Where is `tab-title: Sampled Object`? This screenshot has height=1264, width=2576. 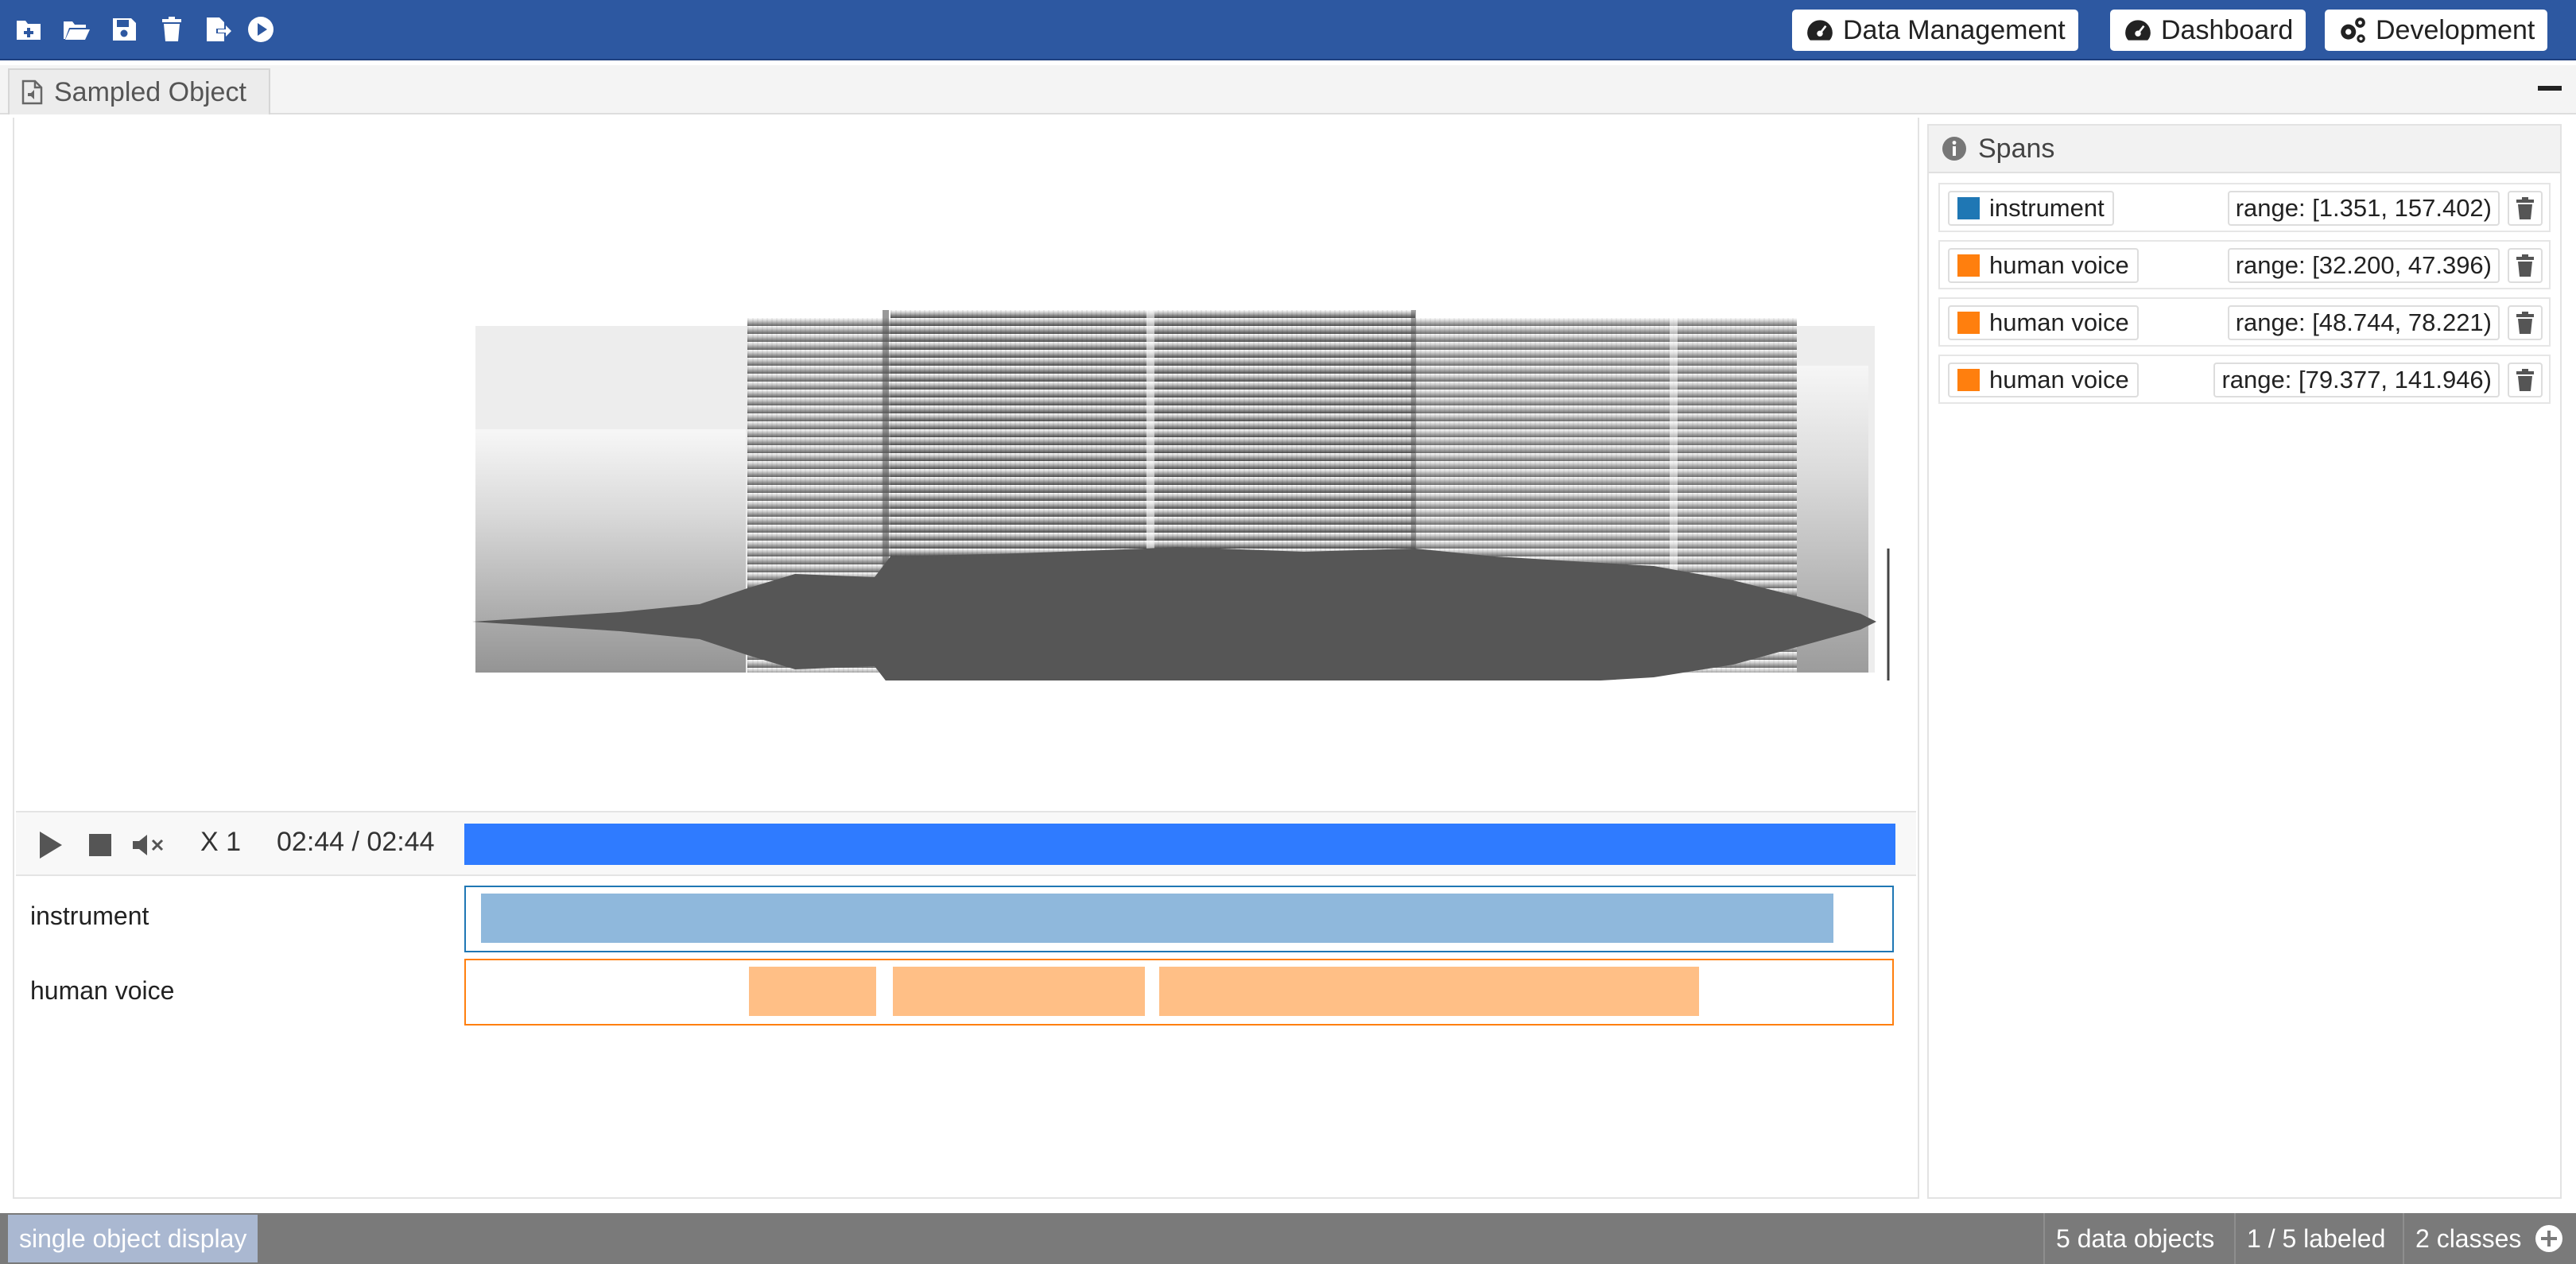
tab-title: Sampled Object is located at coordinates (150, 92).